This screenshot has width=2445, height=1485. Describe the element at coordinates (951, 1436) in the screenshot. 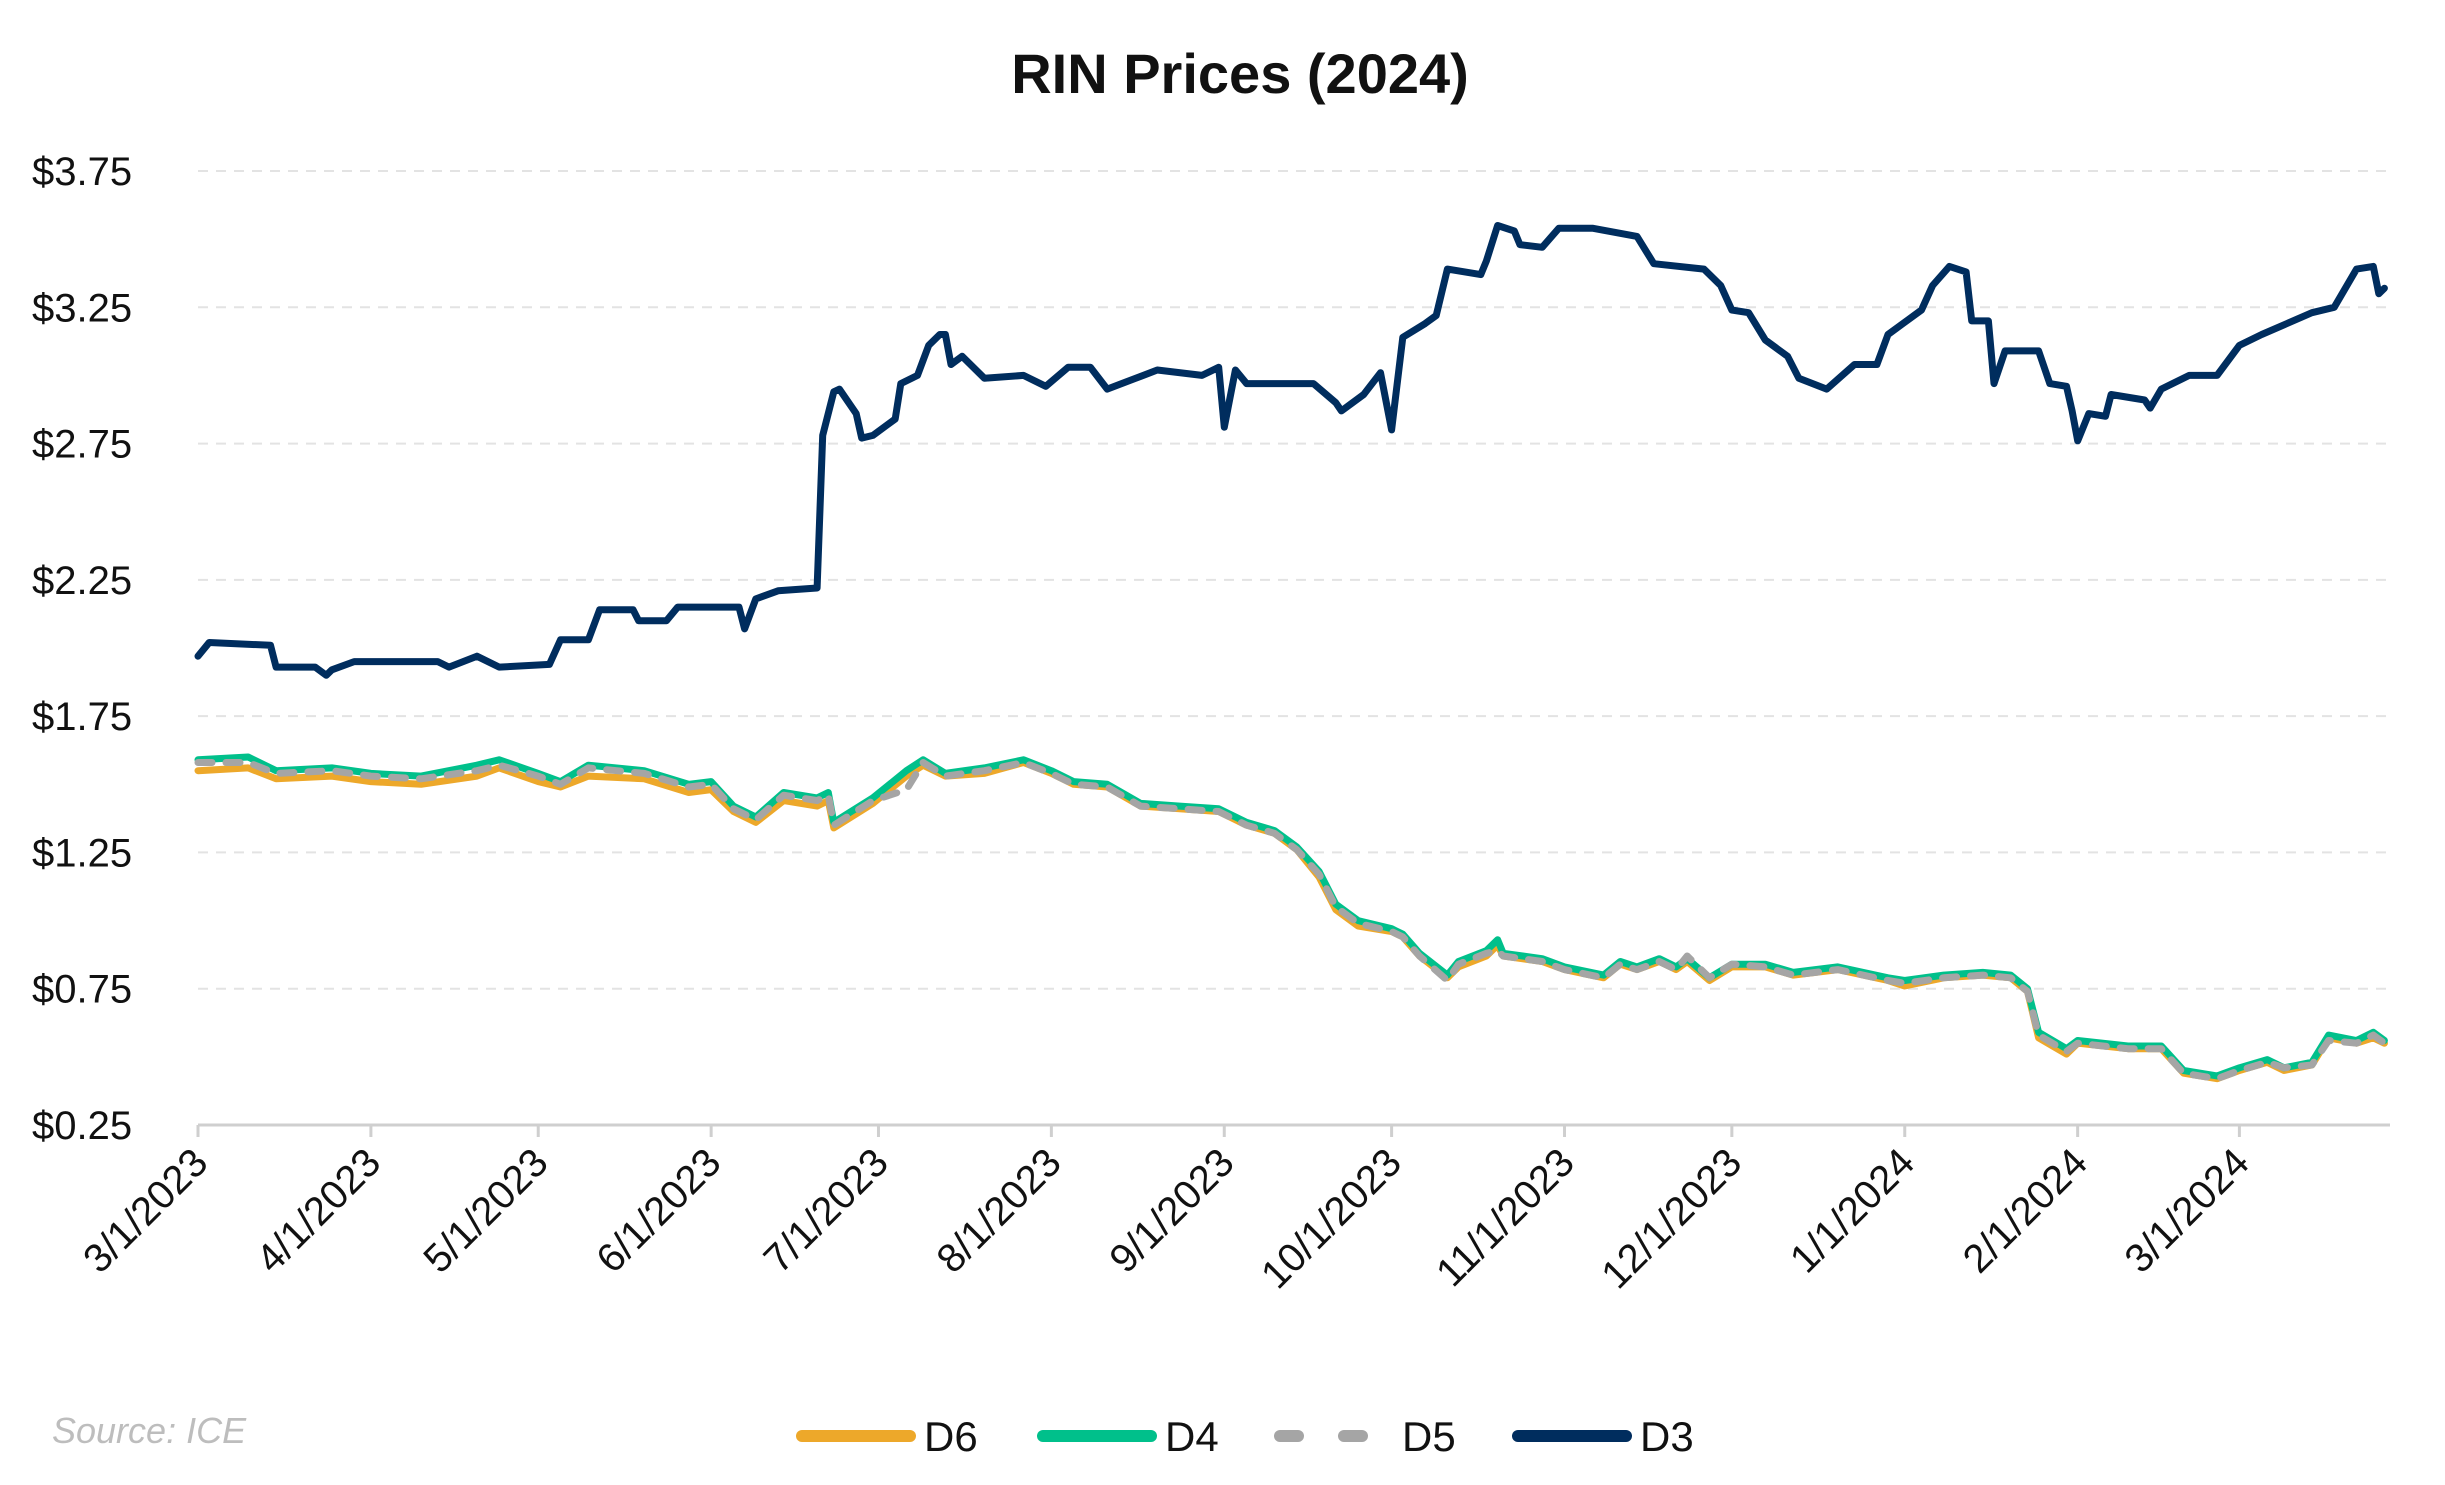

I see `legend-label-d6: D6` at that location.